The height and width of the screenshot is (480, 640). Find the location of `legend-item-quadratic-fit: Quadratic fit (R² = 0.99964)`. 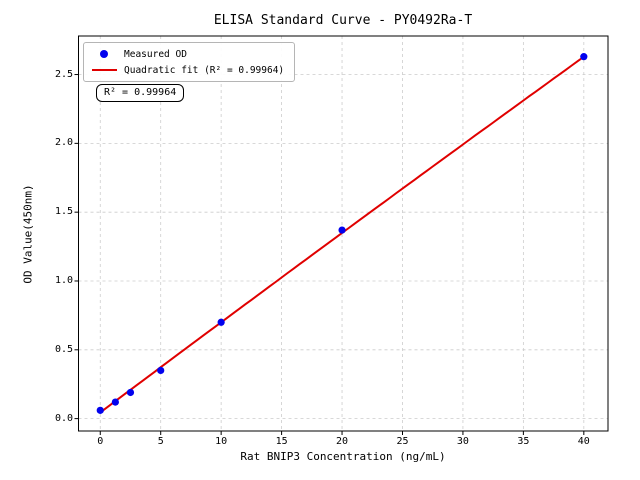

legend-item-quadratic-fit: Quadratic fit (R² = 0.99964) is located at coordinates (186, 70).